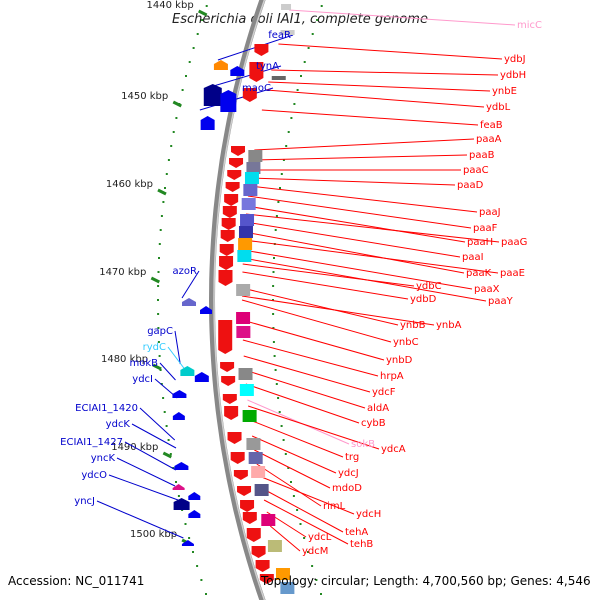 This screenshot has height=600, width=600. I want to click on gene-label-gapC: gapC, so click(160, 331).